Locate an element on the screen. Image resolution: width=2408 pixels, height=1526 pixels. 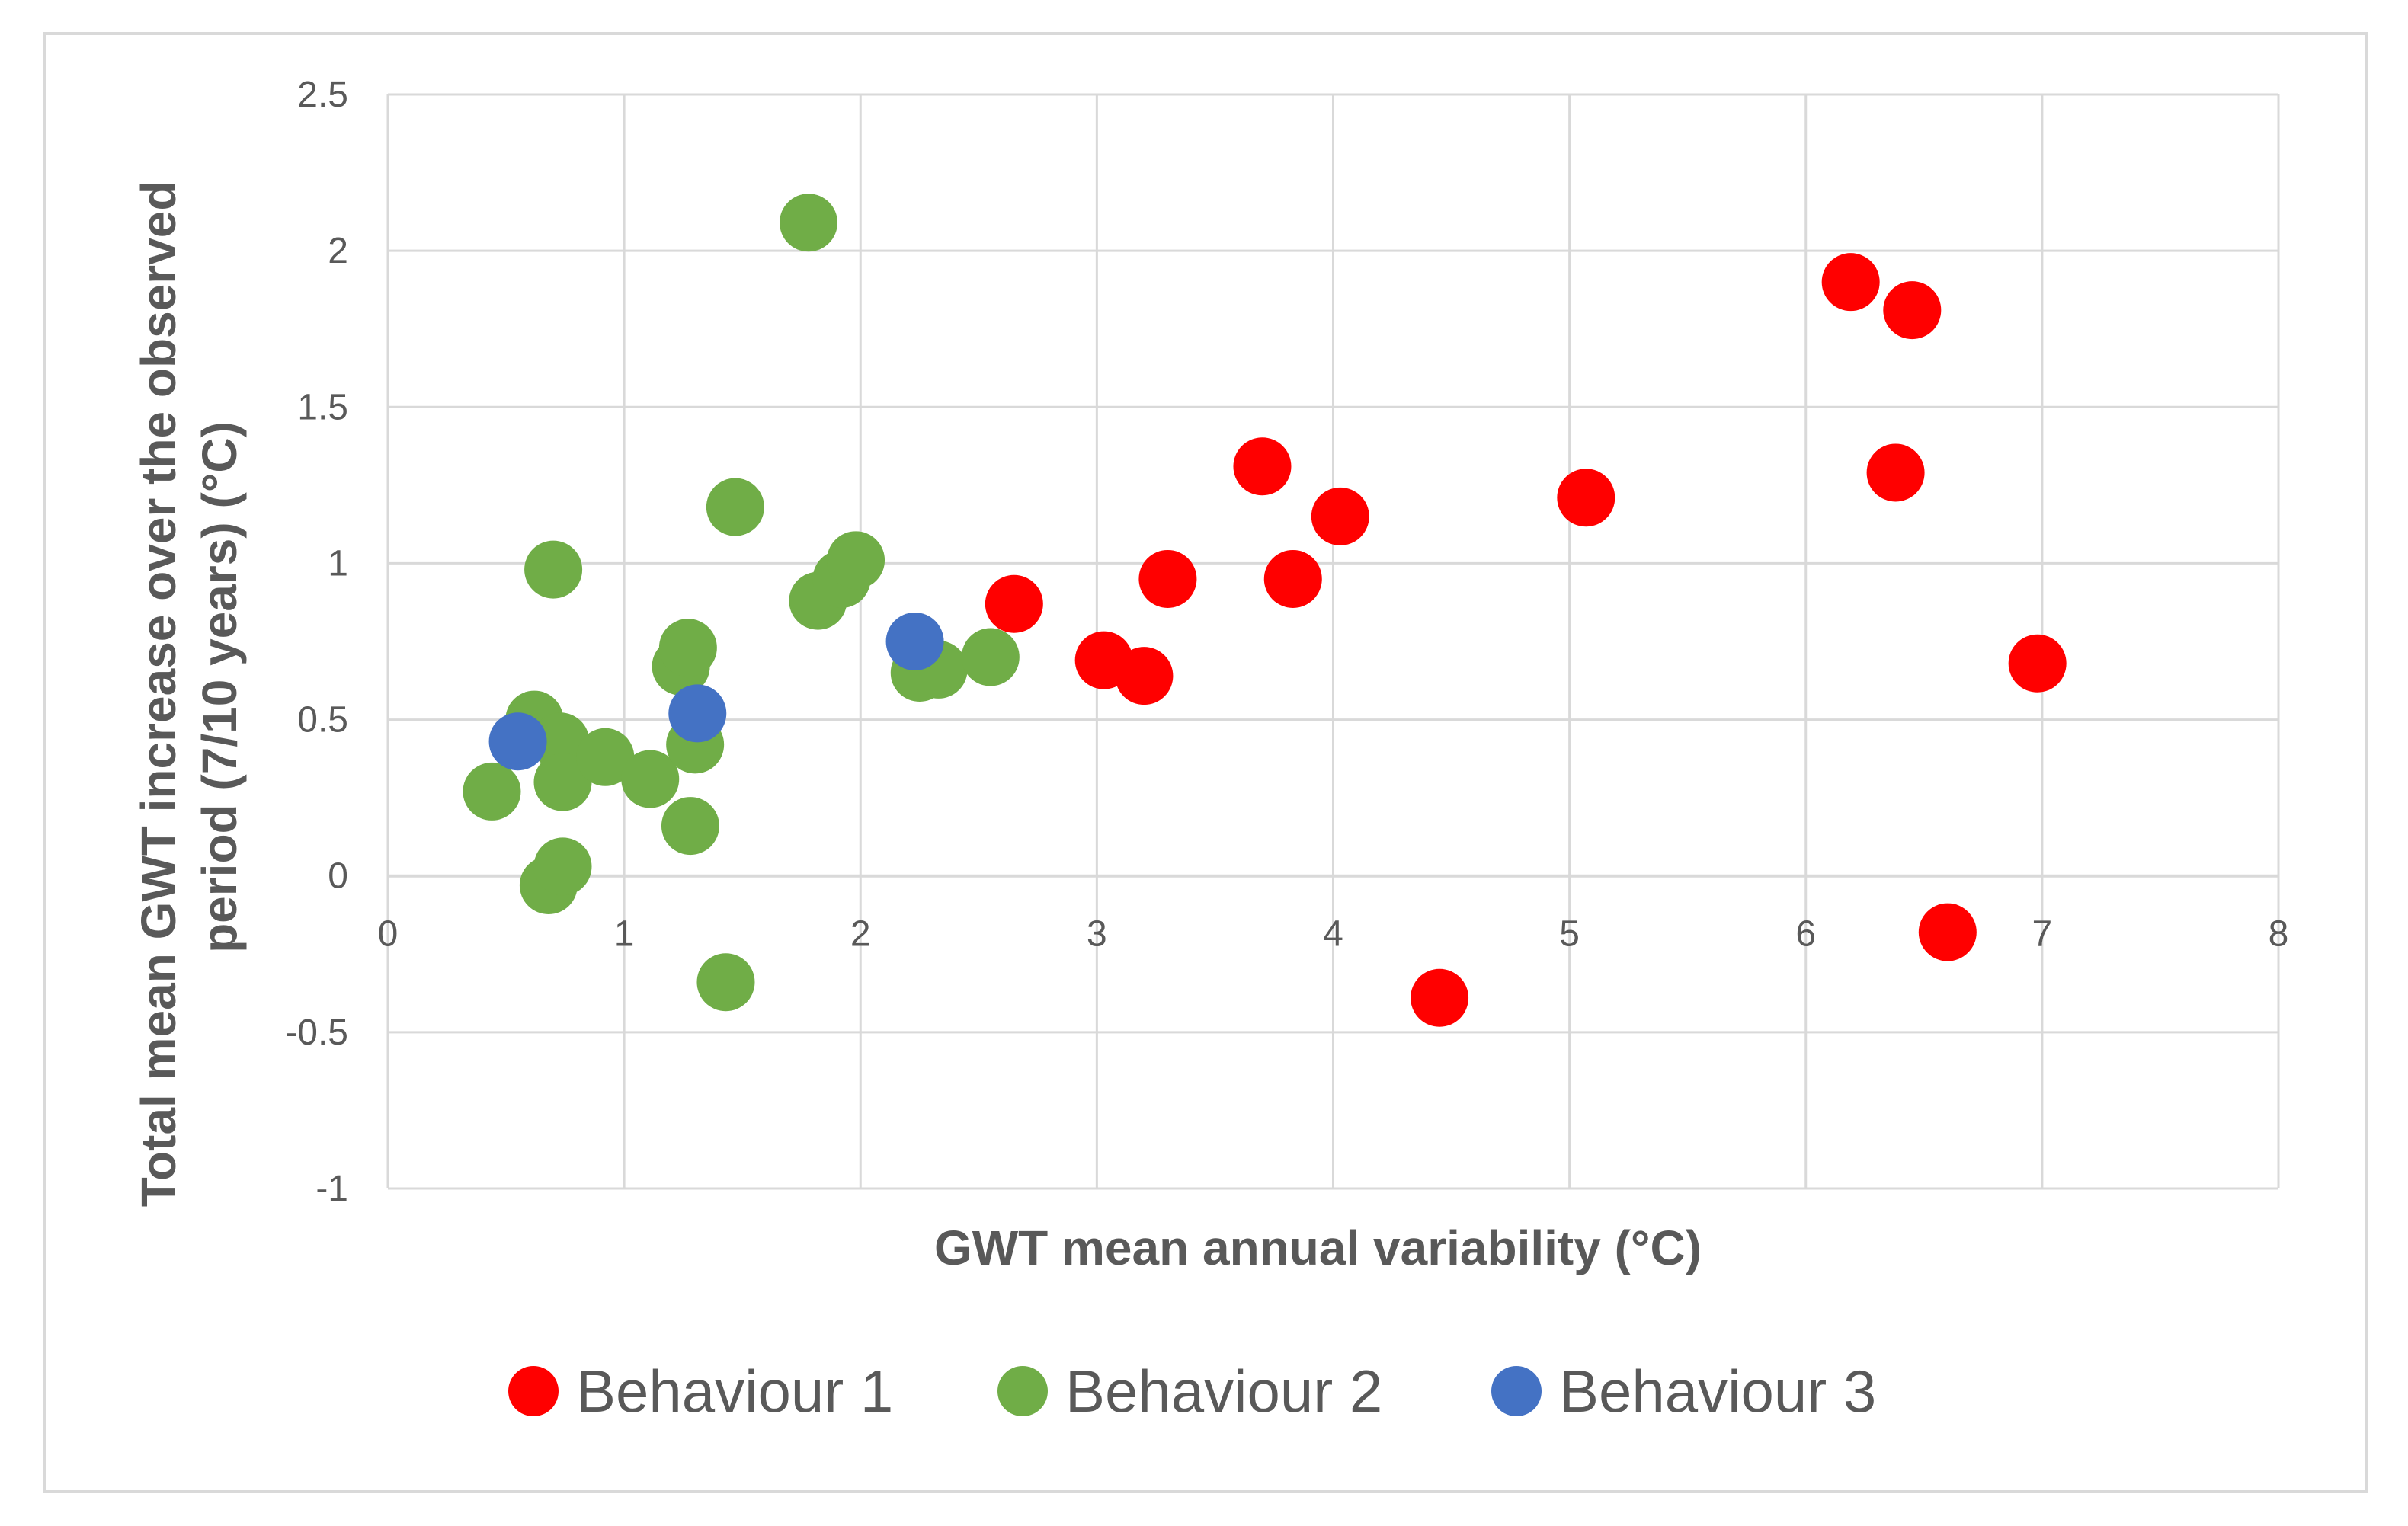
series-2-points is located at coordinates (741, 603).